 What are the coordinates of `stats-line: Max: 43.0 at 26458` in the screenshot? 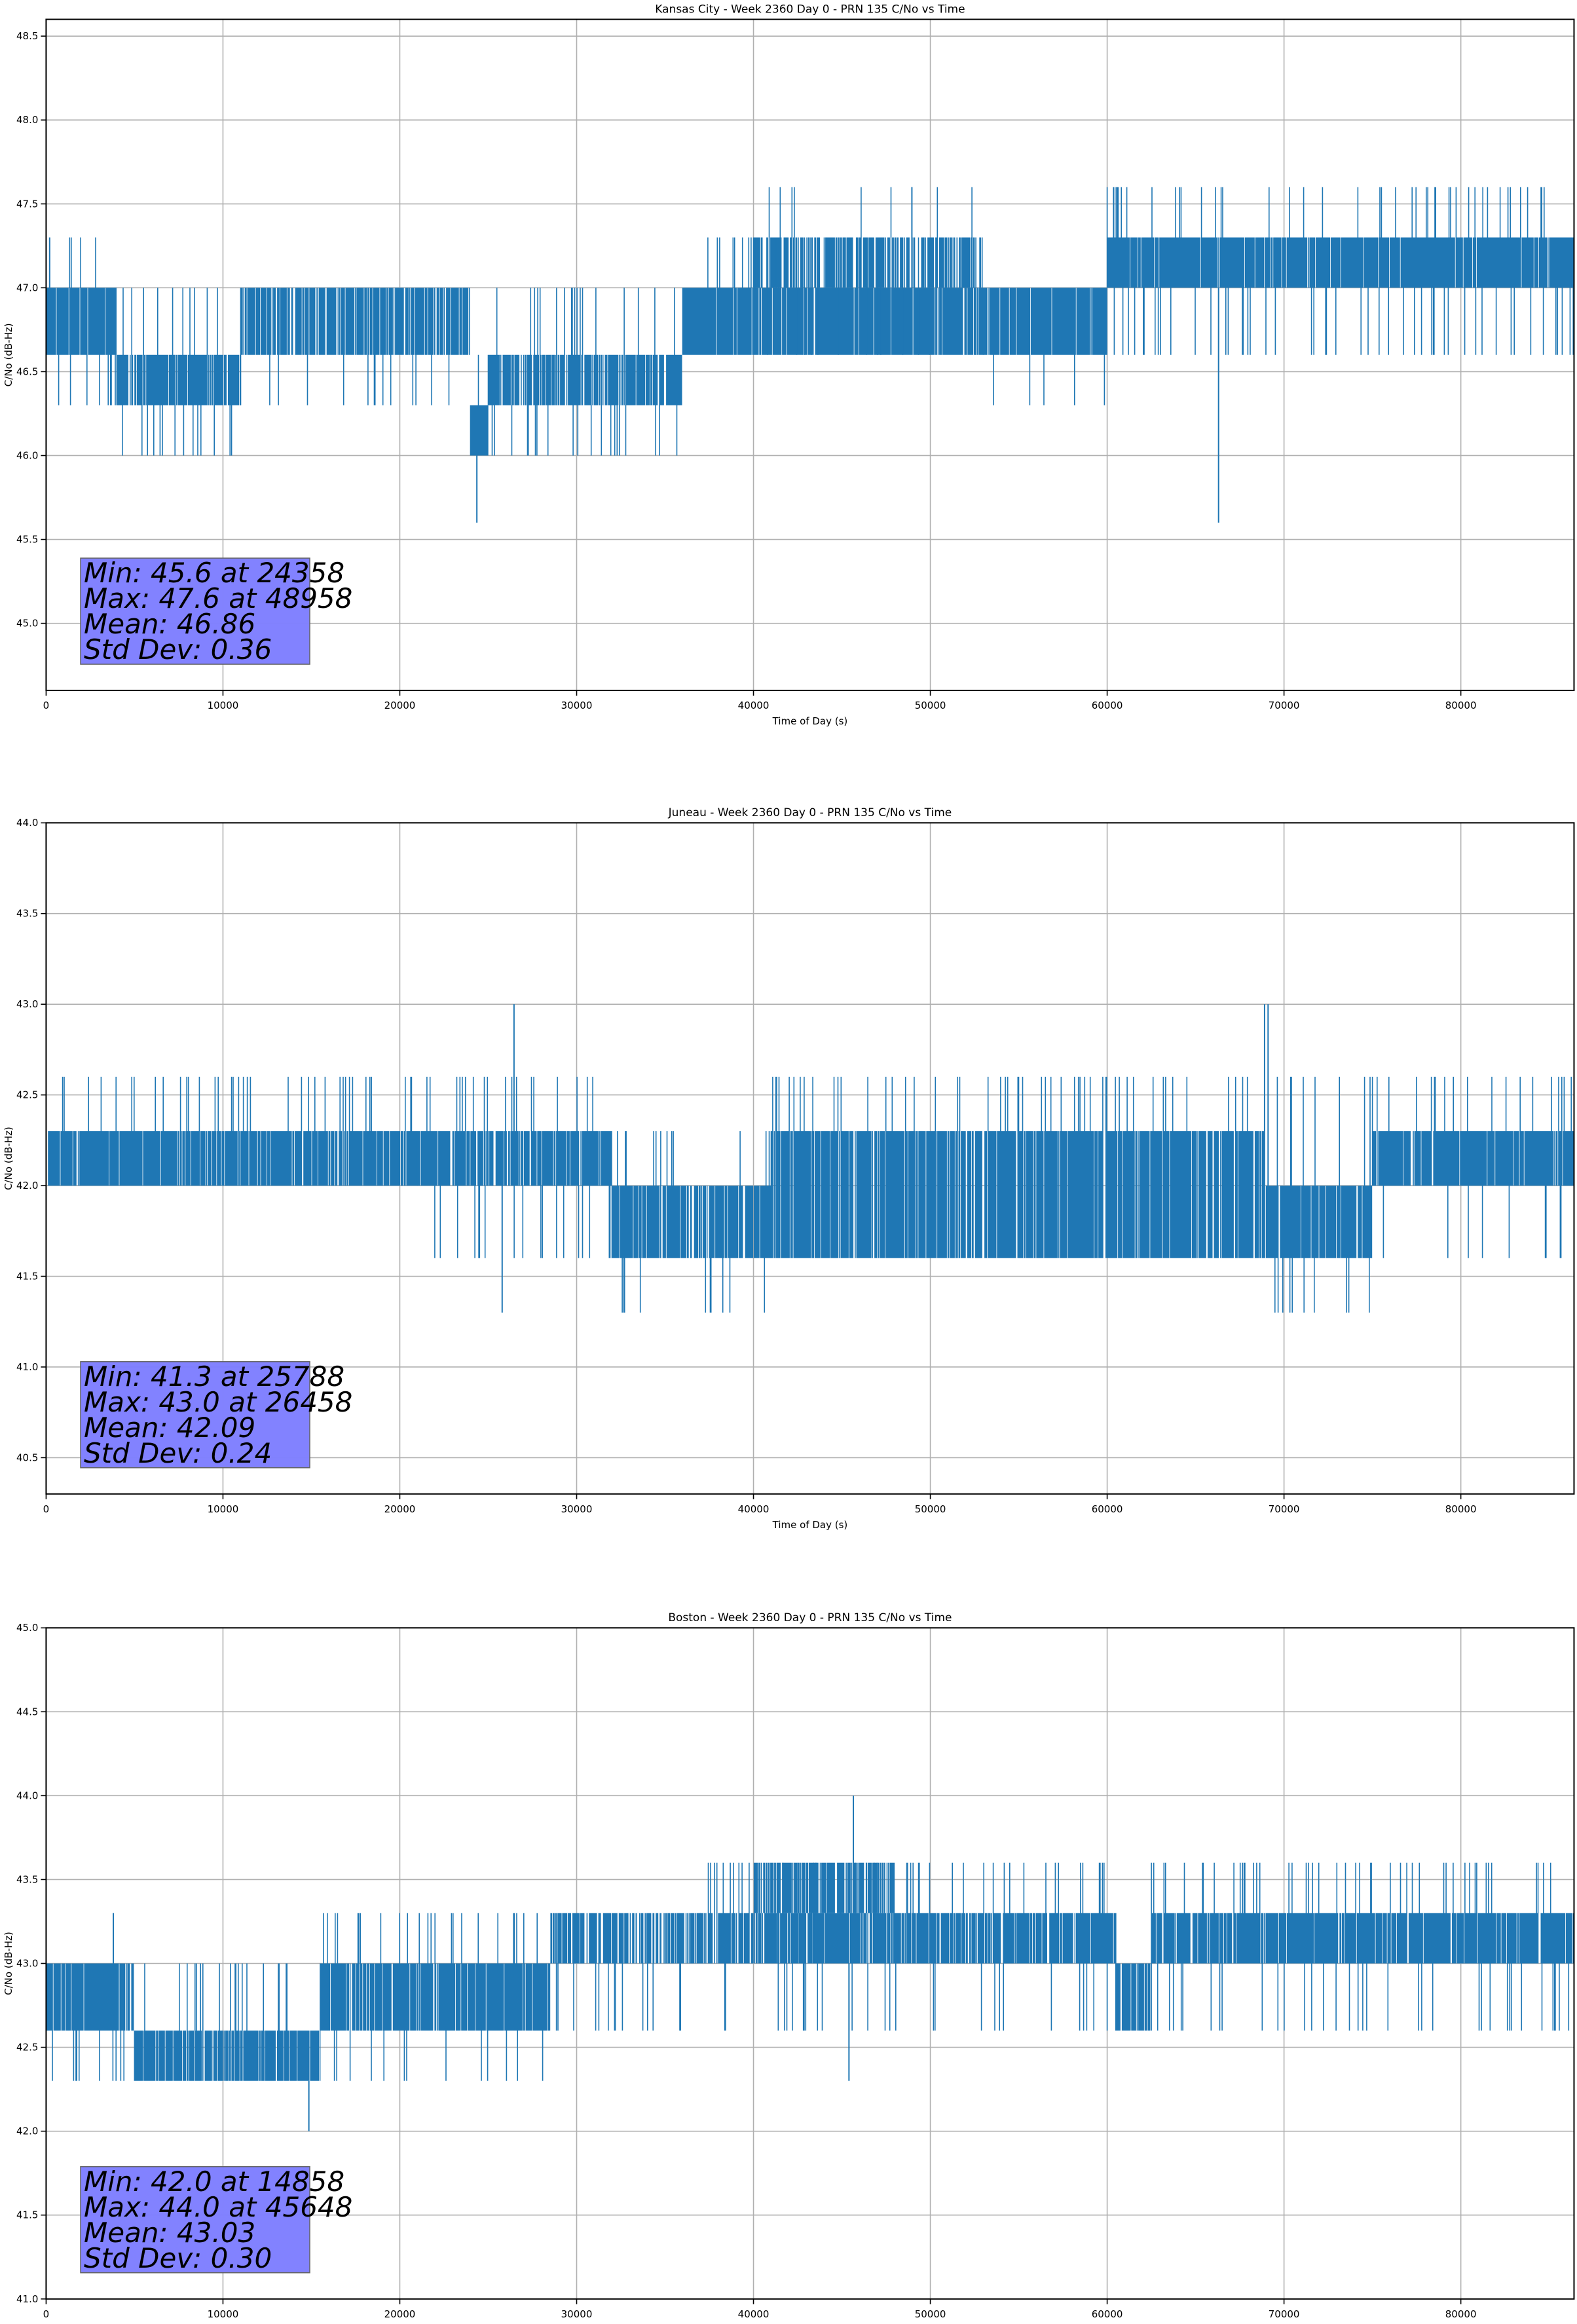 It's located at (218, 1402).